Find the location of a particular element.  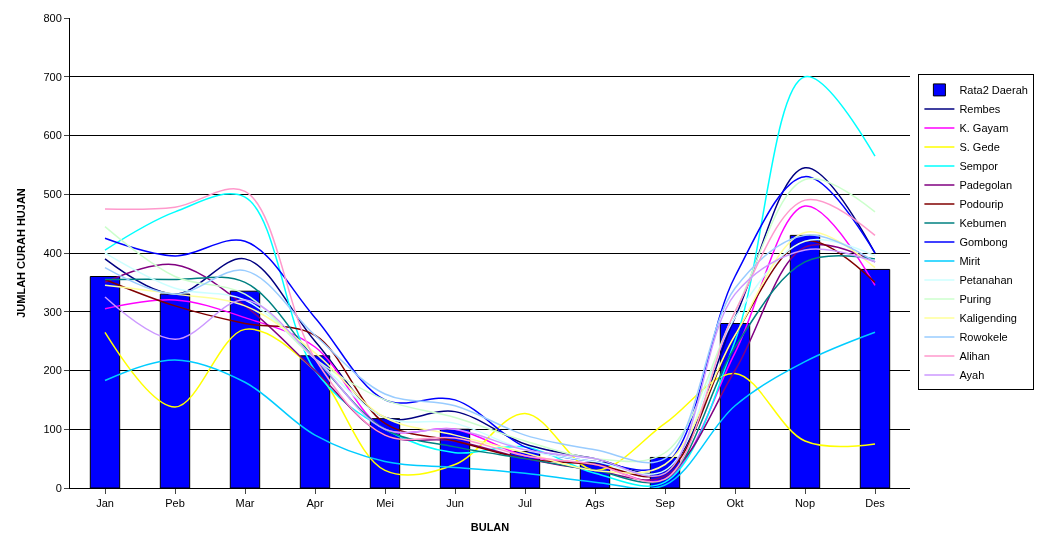

x-tick-label: Des is located at coordinates (875, 503).